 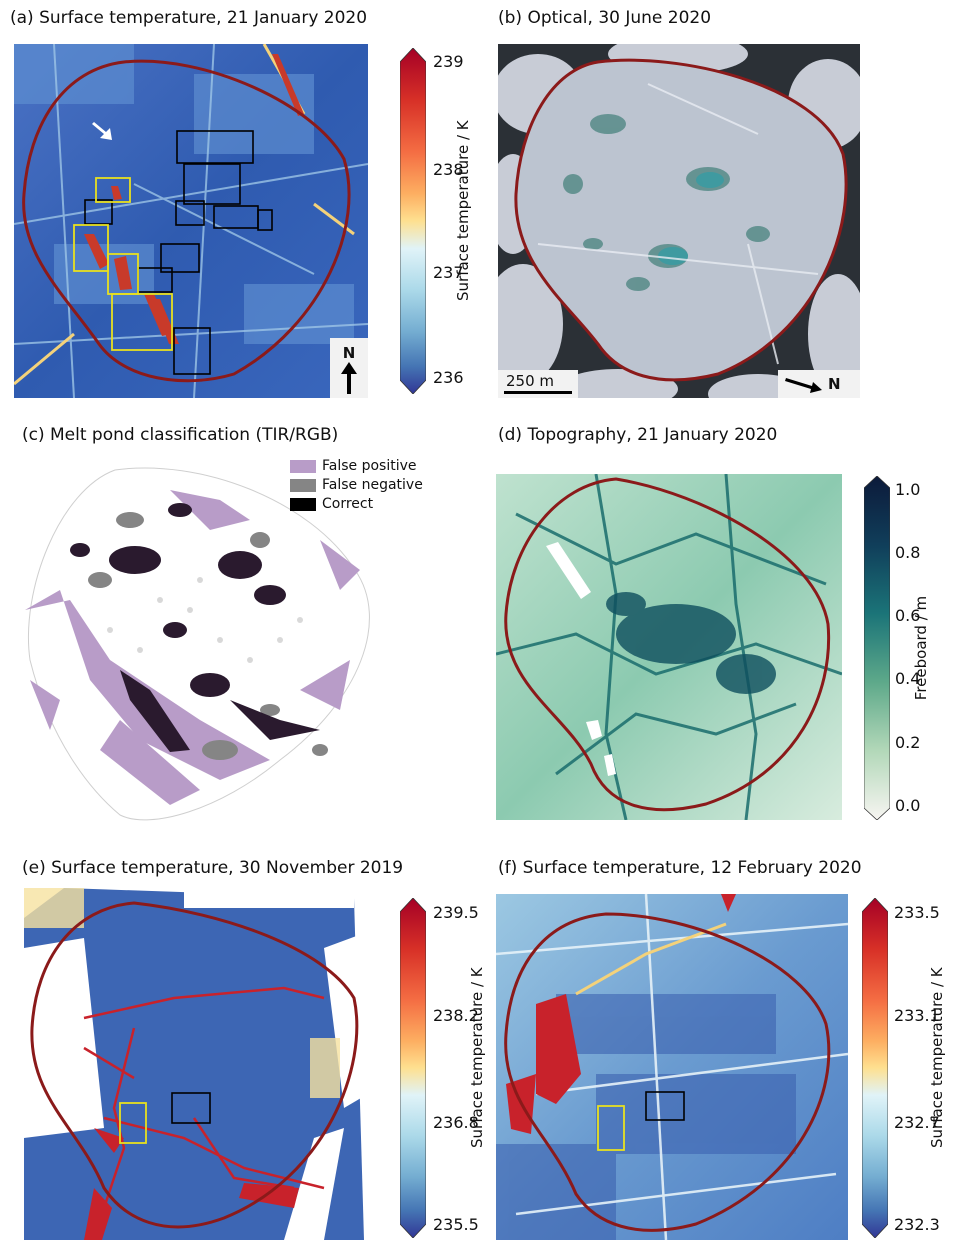 I want to click on colorbar-a-tick: 237, so click(x=448, y=272).